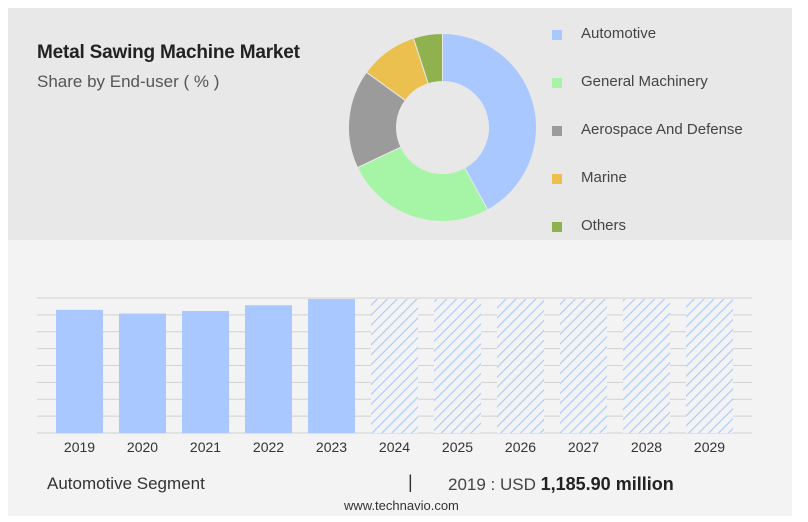 This screenshot has width=808, height=522. I want to click on chart-subtitle: Share by End-user ( % ), so click(128, 81).